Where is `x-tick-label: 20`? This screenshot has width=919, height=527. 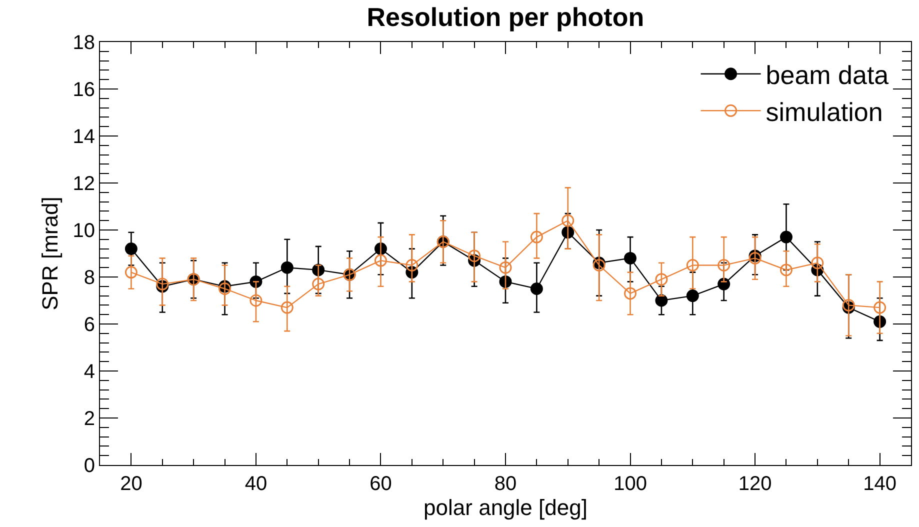 x-tick-label: 20 is located at coordinates (131, 484).